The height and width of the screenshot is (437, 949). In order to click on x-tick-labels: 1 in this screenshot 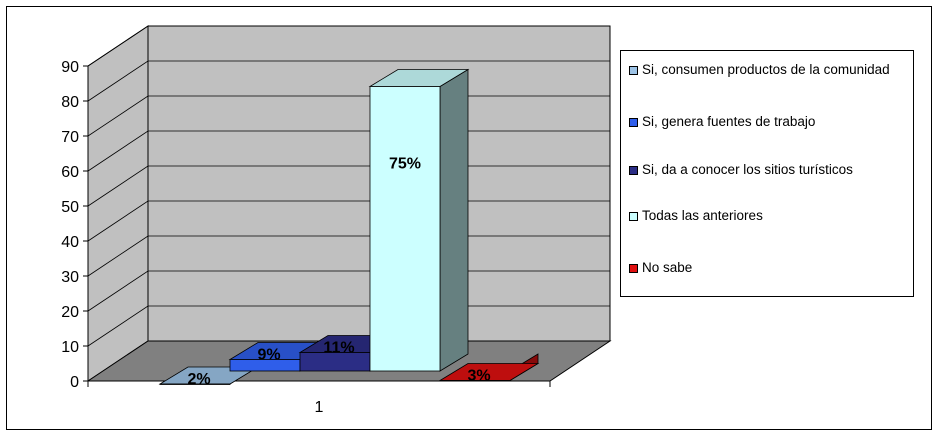, I will do `click(319, 407)`.